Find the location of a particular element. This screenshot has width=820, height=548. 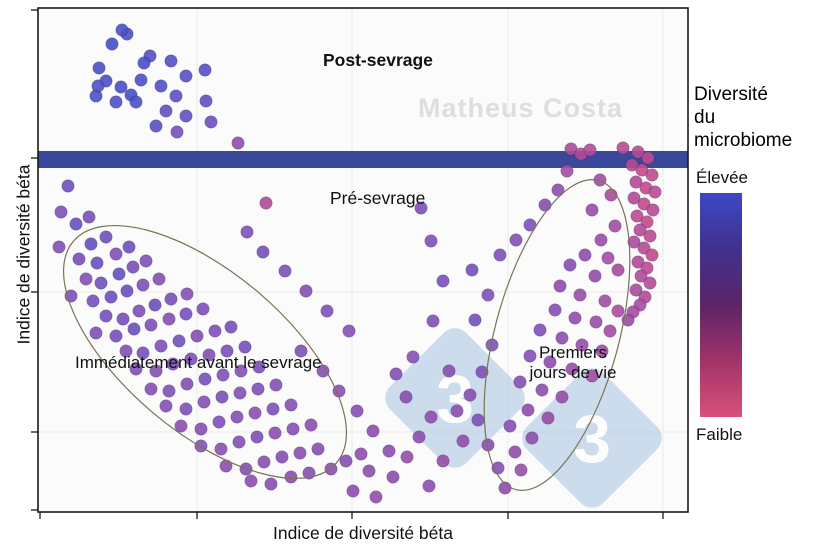

diversity-colorbar is located at coordinates (721, 305).